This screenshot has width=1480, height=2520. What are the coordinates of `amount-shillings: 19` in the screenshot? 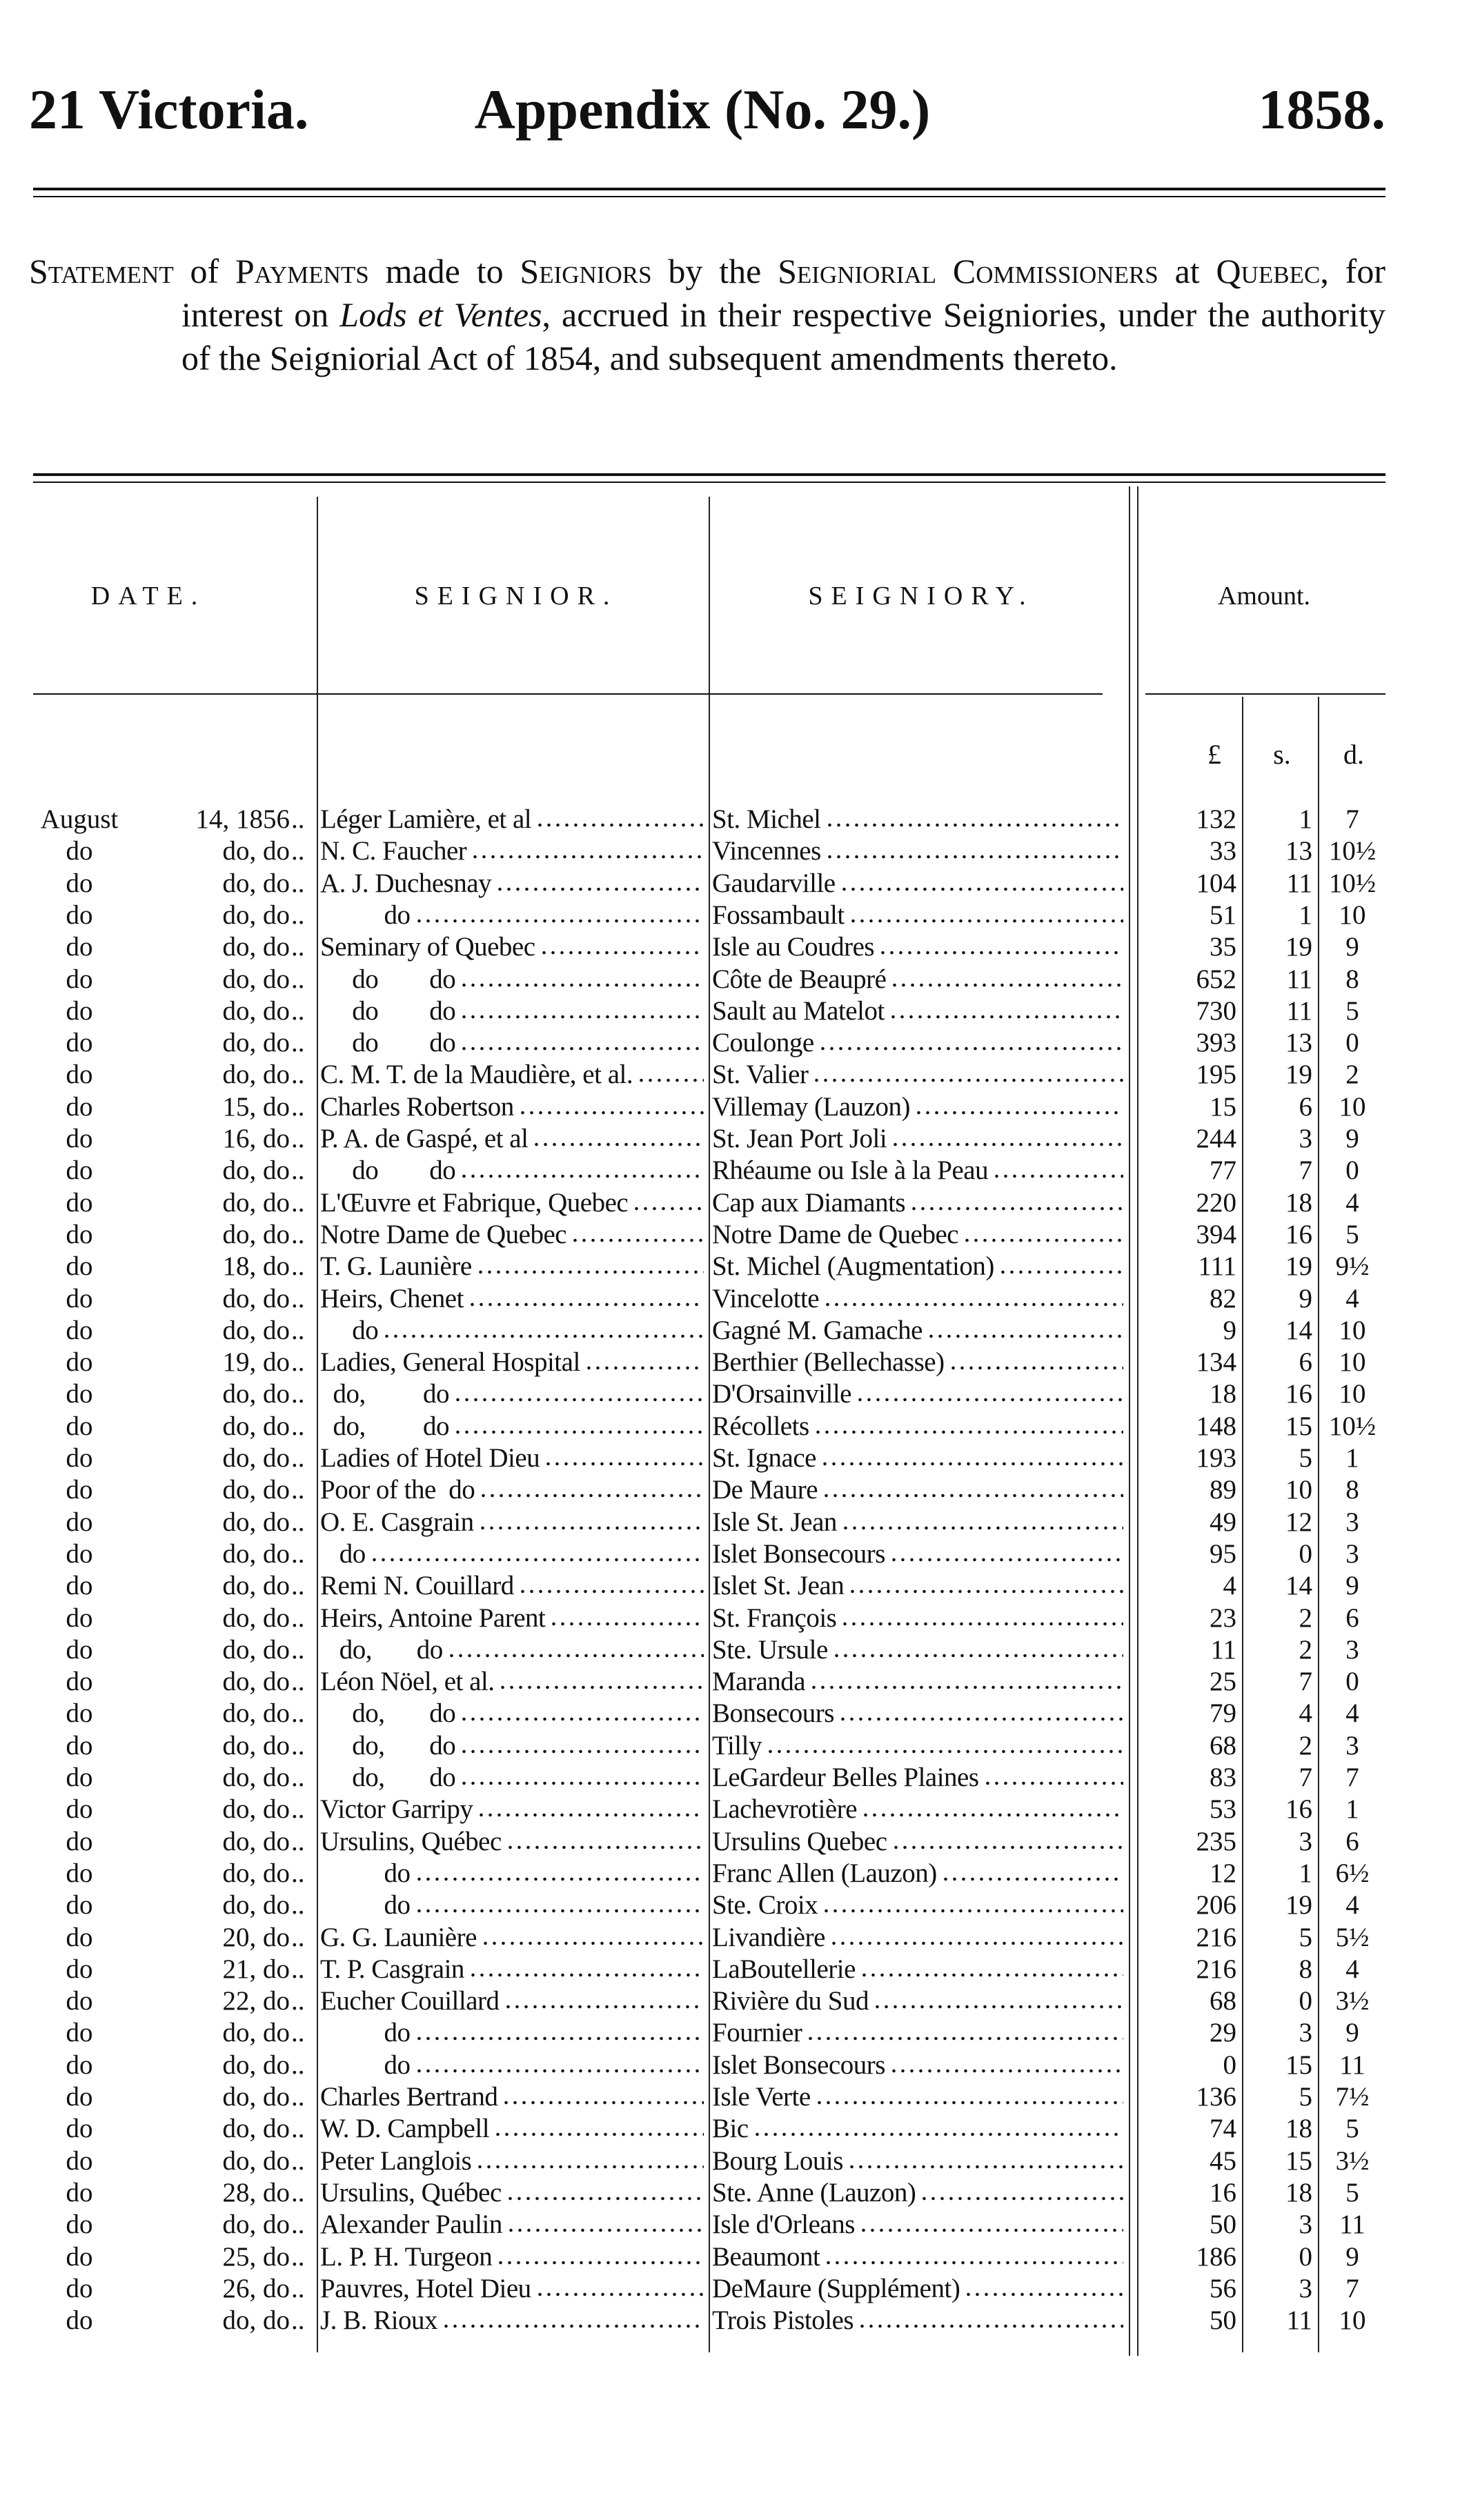 It's located at (1298, 1075).